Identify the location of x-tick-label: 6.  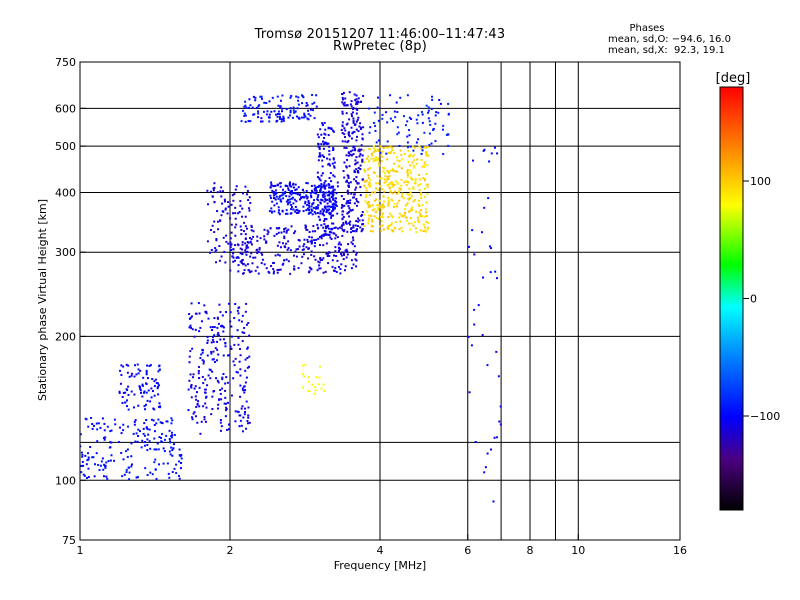
(467, 550).